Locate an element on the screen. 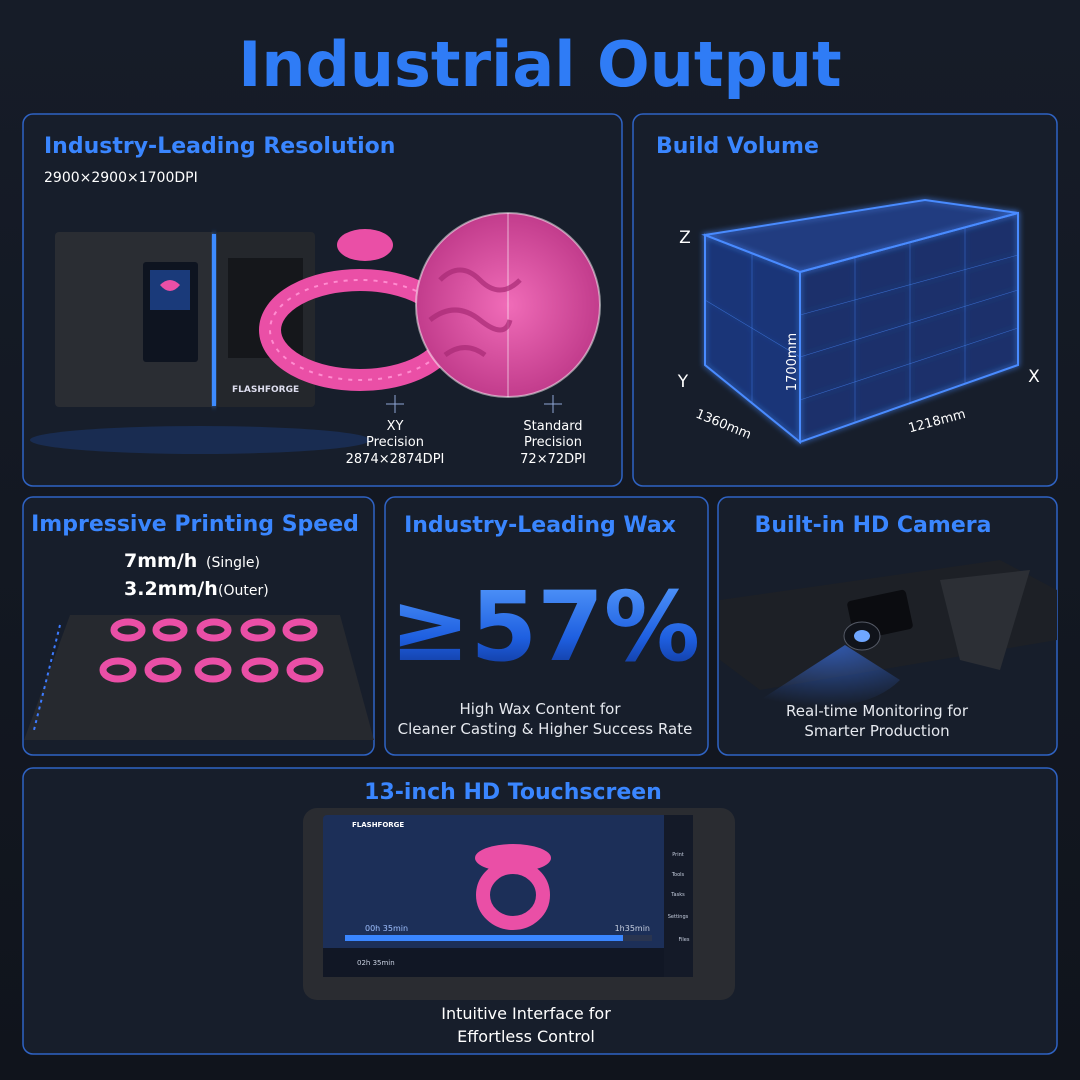 The width and height of the screenshot is (1080, 1080). speed-note: (Single) is located at coordinates (233, 563).